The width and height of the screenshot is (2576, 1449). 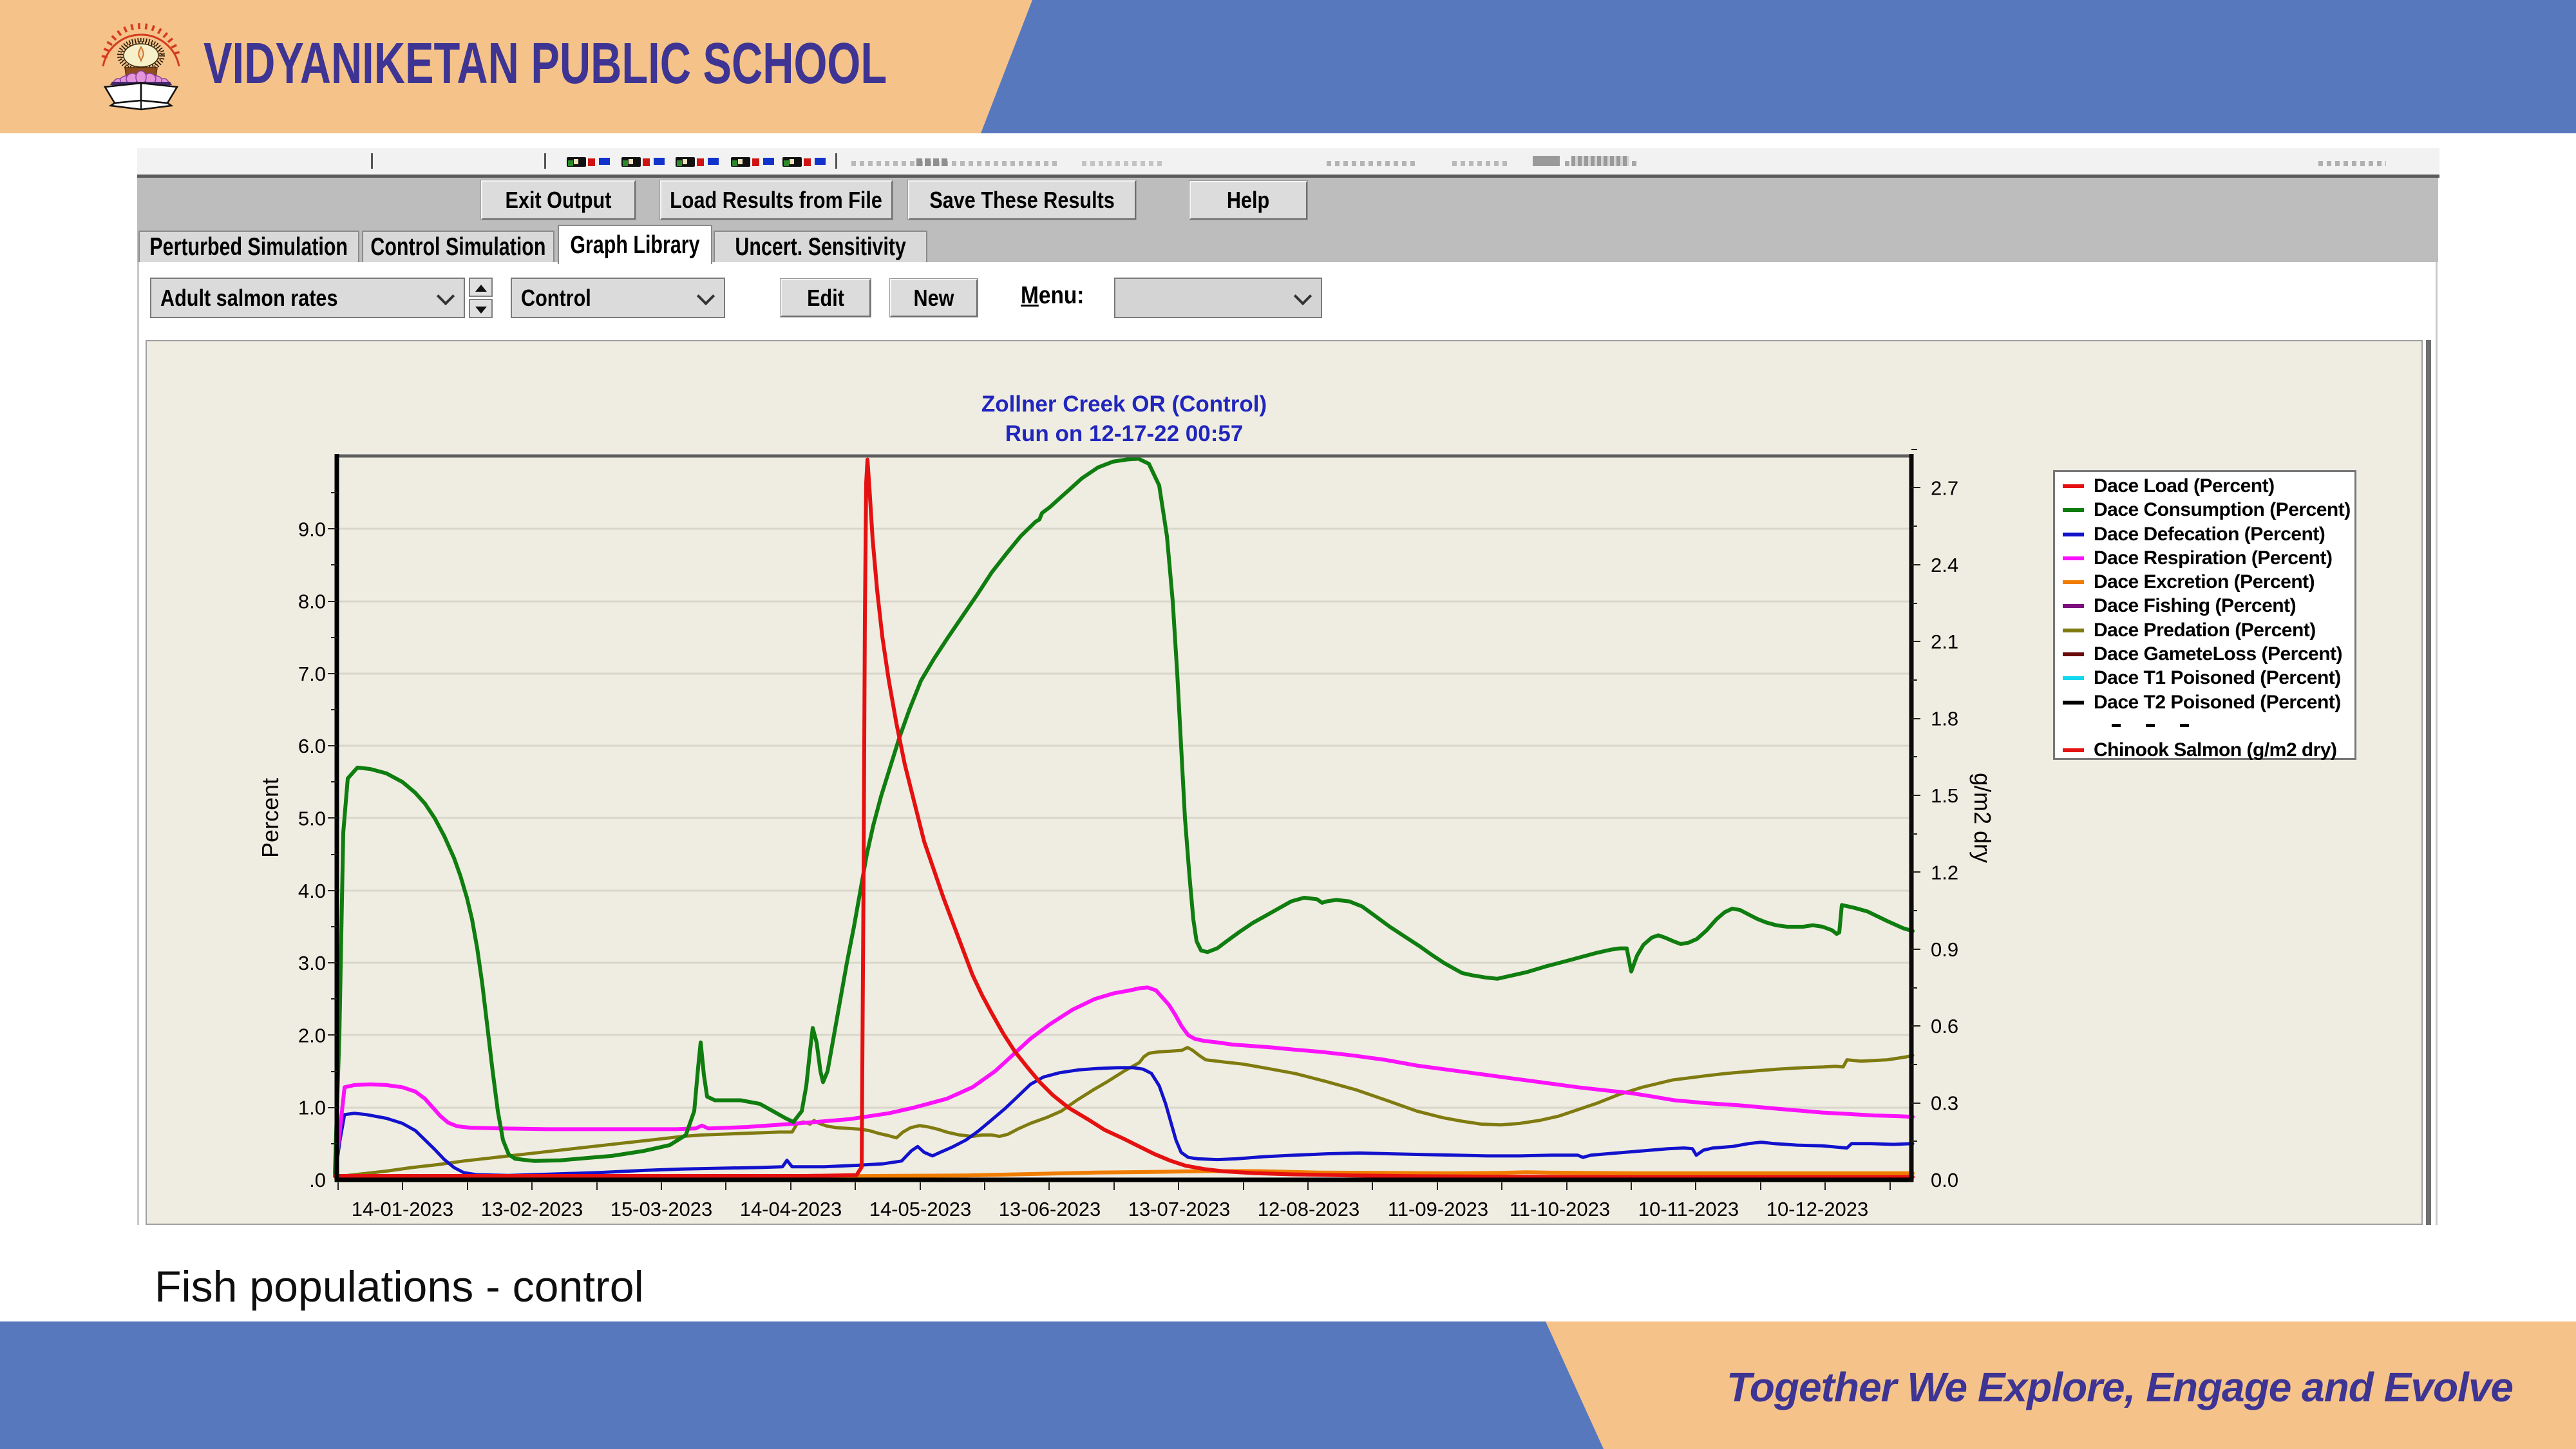 I want to click on svg-text: 1.8, so click(x=1944, y=719).